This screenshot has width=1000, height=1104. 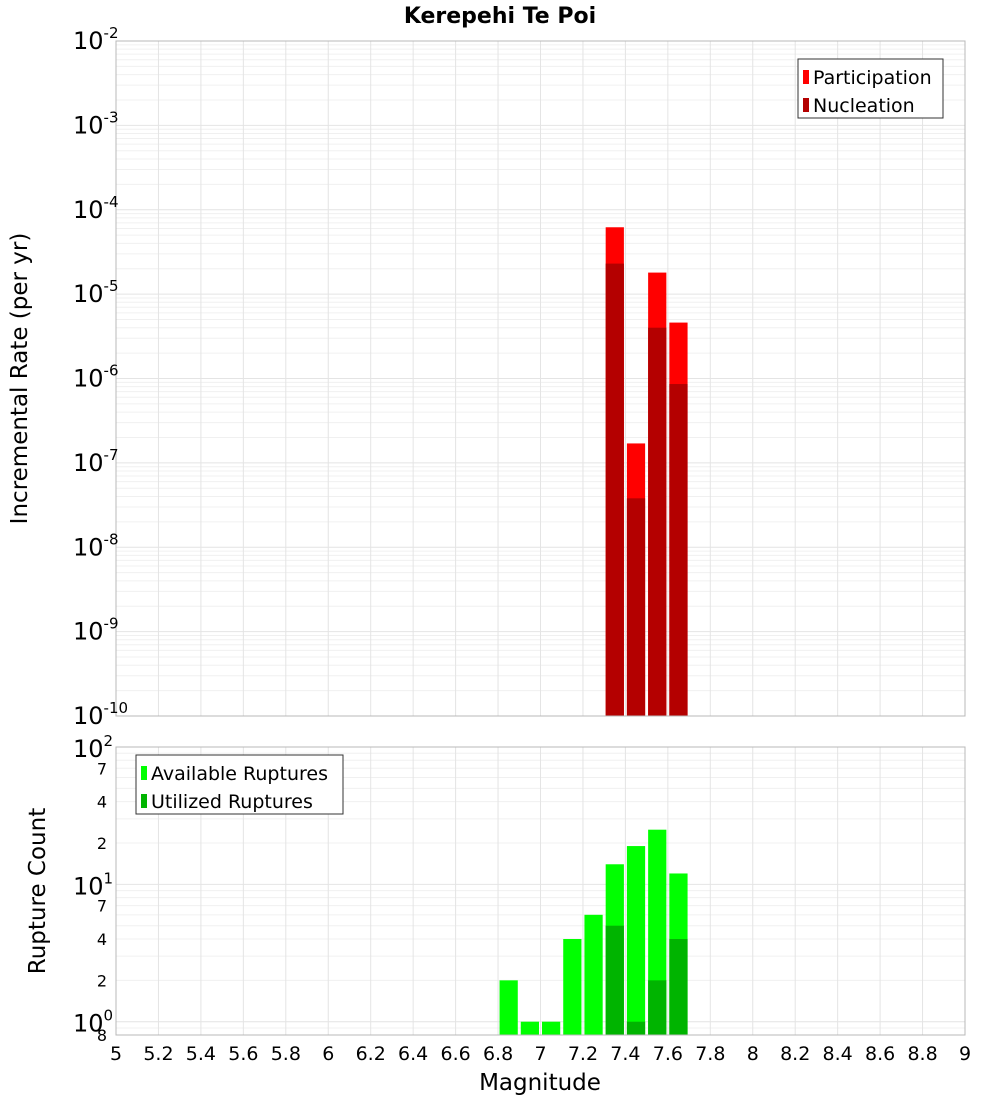 What do you see at coordinates (965, 1054) in the screenshot?
I see `x-tick-label: 9` at bounding box center [965, 1054].